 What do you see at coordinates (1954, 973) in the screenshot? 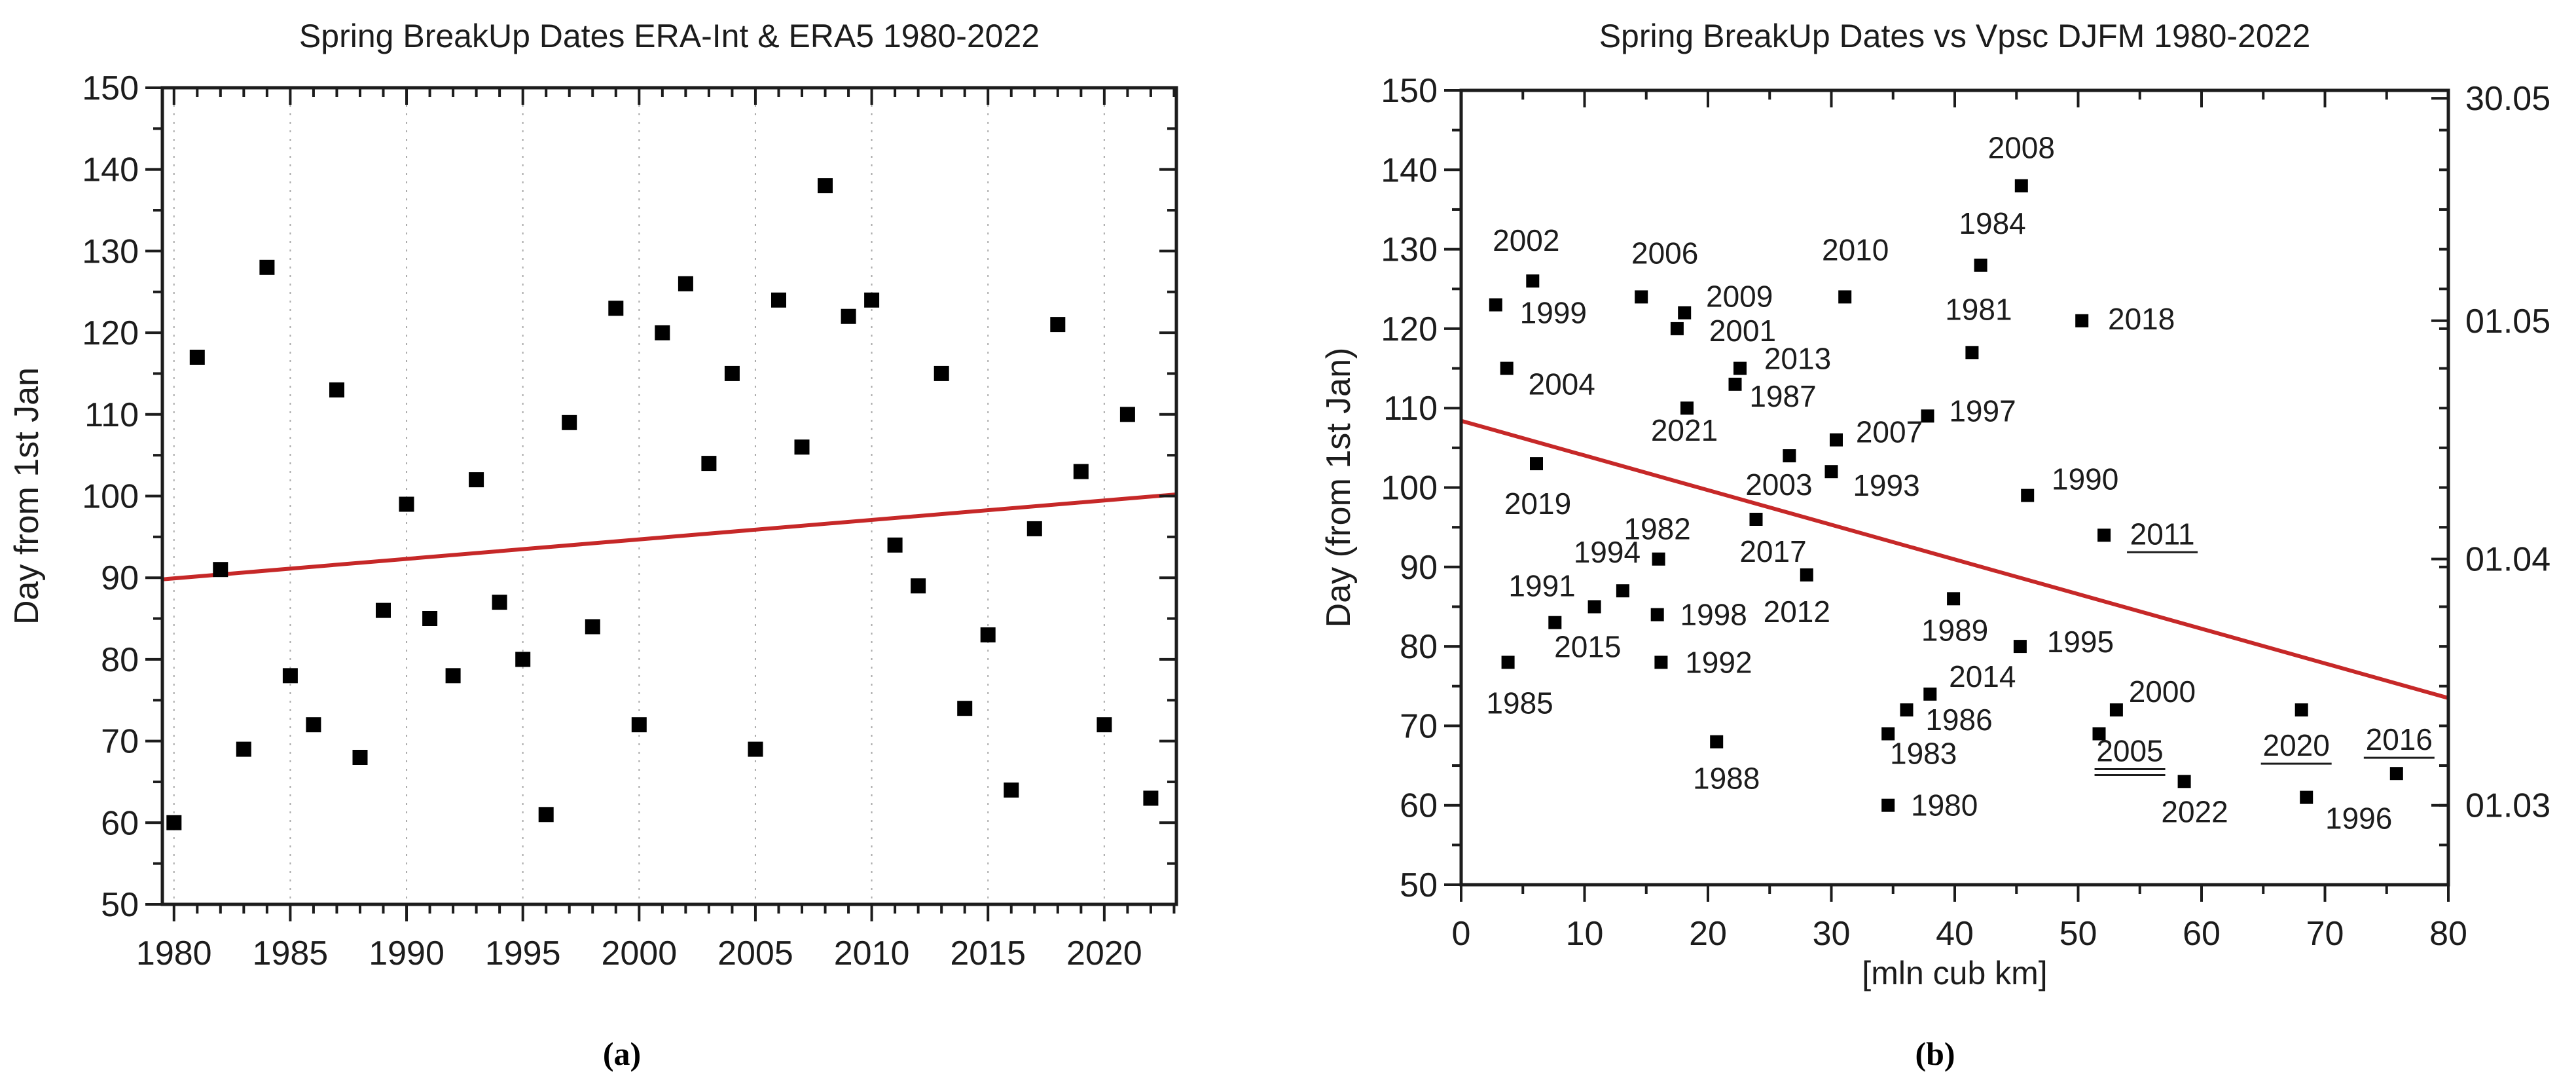
I see `x-axis-label: [mln cub km]` at bounding box center [1954, 973].